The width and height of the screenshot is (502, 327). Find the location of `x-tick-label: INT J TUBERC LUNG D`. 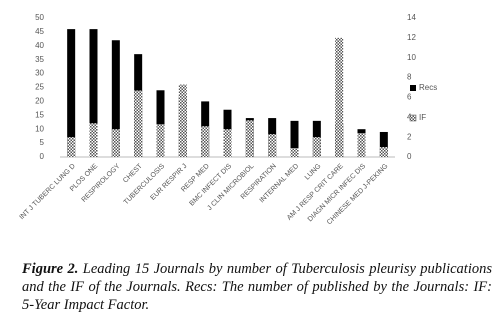

x-tick-label: INT J TUBERC LUNG D is located at coordinates (47, 192).